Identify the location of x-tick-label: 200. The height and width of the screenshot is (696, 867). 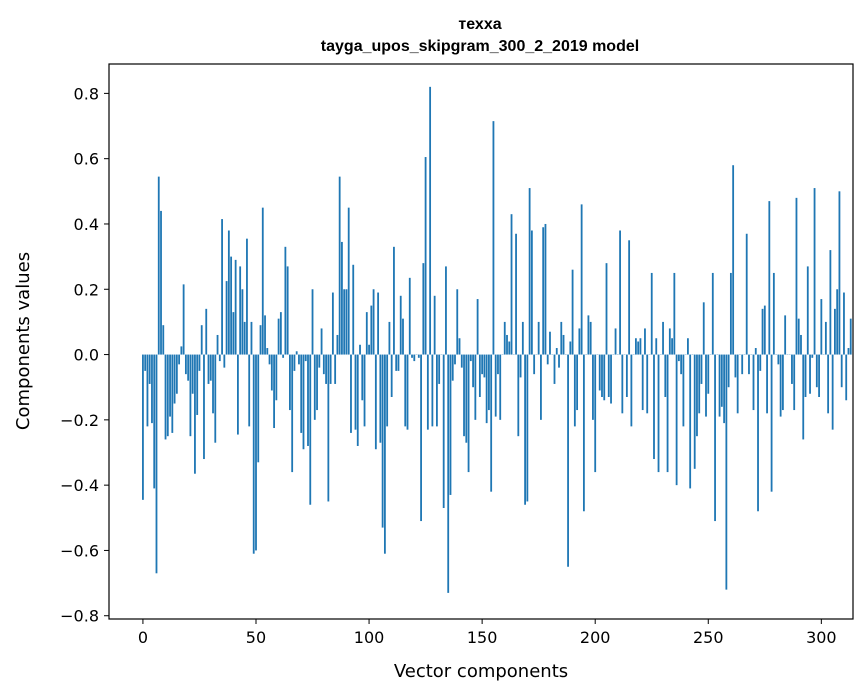
(595, 637).